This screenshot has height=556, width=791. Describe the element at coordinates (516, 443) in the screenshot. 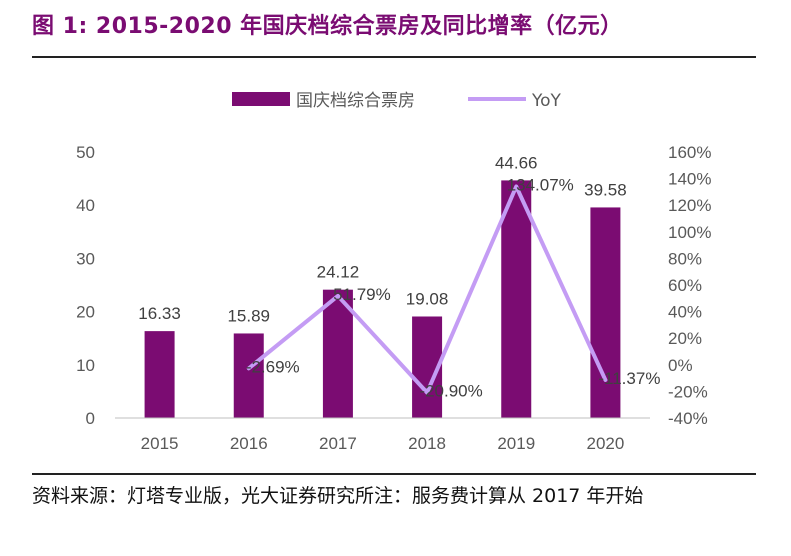

I see `x-tick-label: 2019` at that location.